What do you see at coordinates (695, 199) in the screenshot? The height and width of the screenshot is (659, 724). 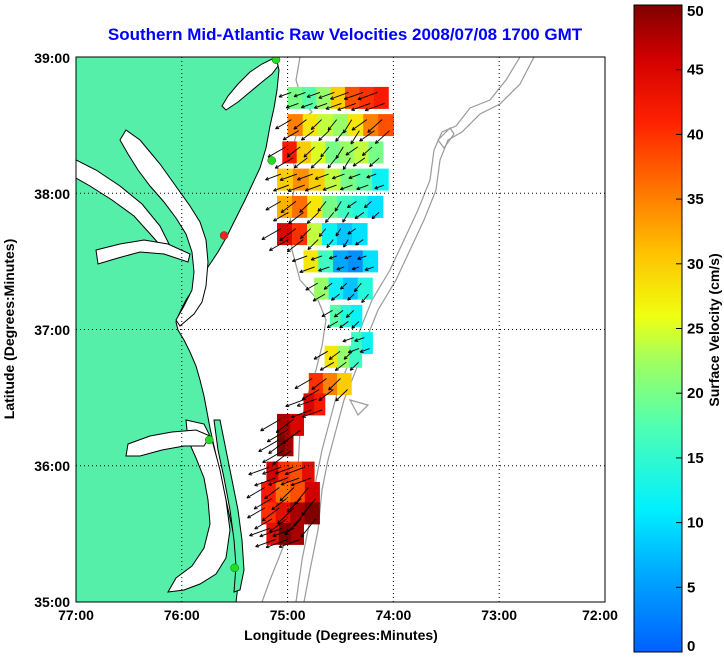 I see `colorbar-tick-label: 35` at bounding box center [695, 199].